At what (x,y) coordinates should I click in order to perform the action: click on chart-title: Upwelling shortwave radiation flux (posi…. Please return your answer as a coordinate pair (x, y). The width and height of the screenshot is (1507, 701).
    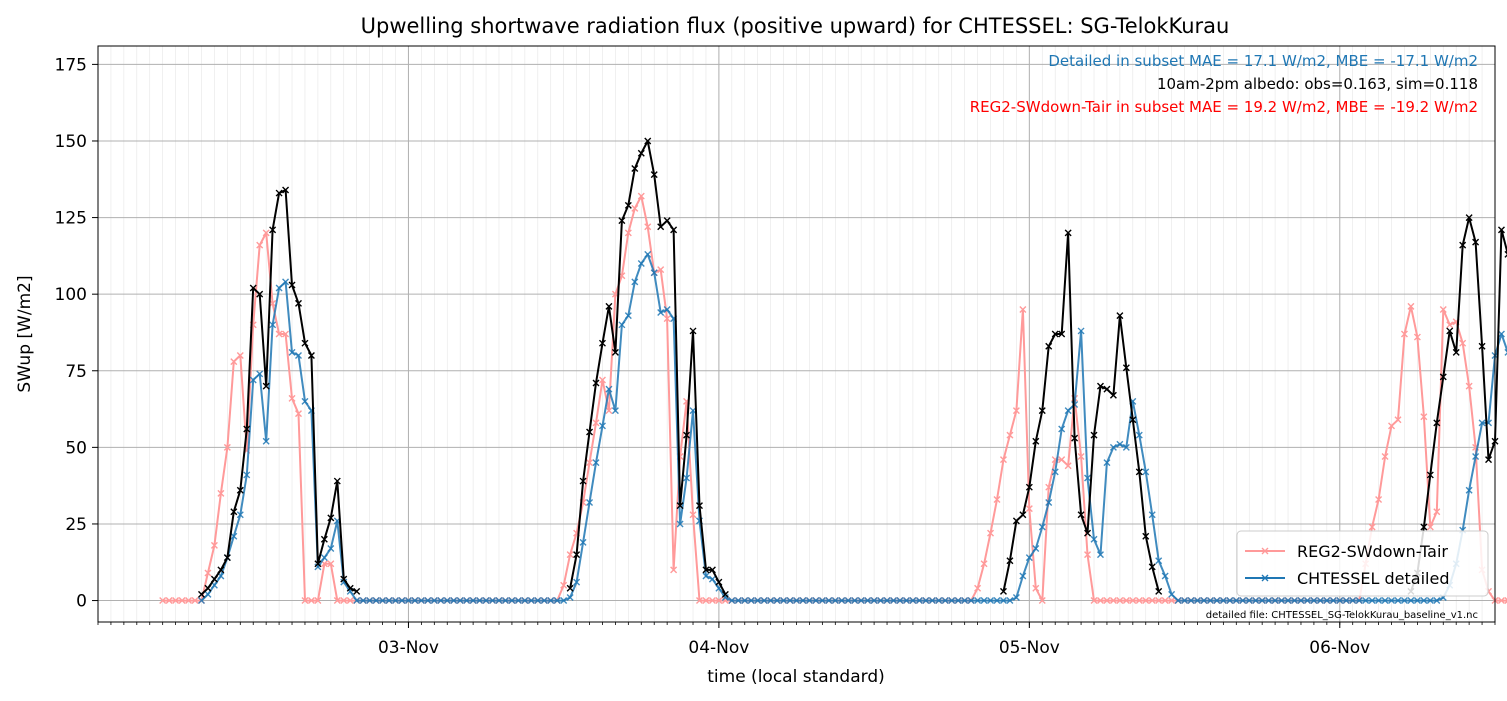
    Looking at the image, I should click on (795, 26).